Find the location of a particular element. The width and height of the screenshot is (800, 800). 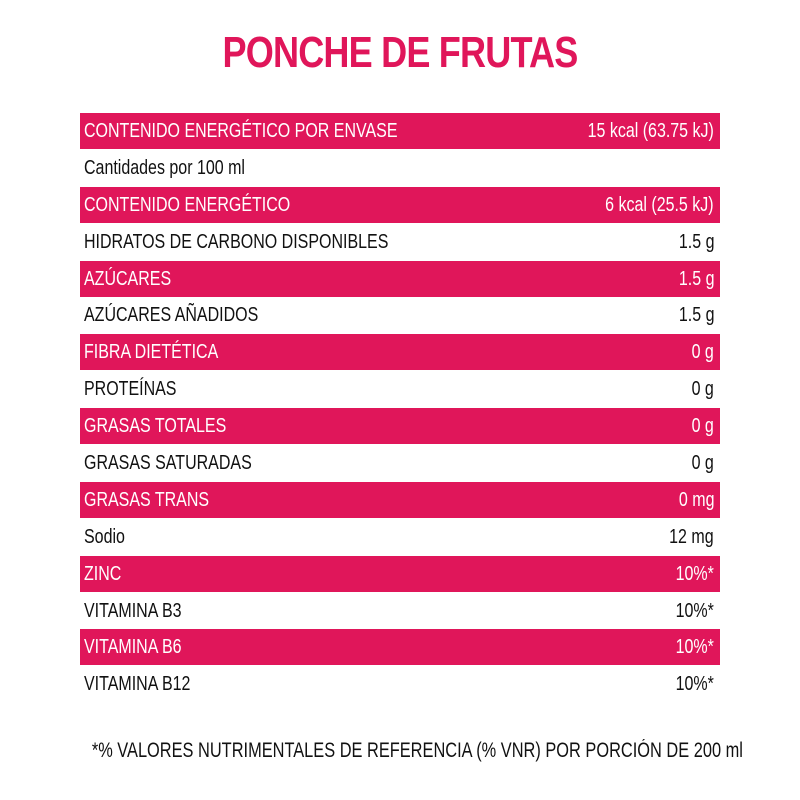

table-row-trans-fat: GRASAS TRANS 0 mg is located at coordinates (400, 499).